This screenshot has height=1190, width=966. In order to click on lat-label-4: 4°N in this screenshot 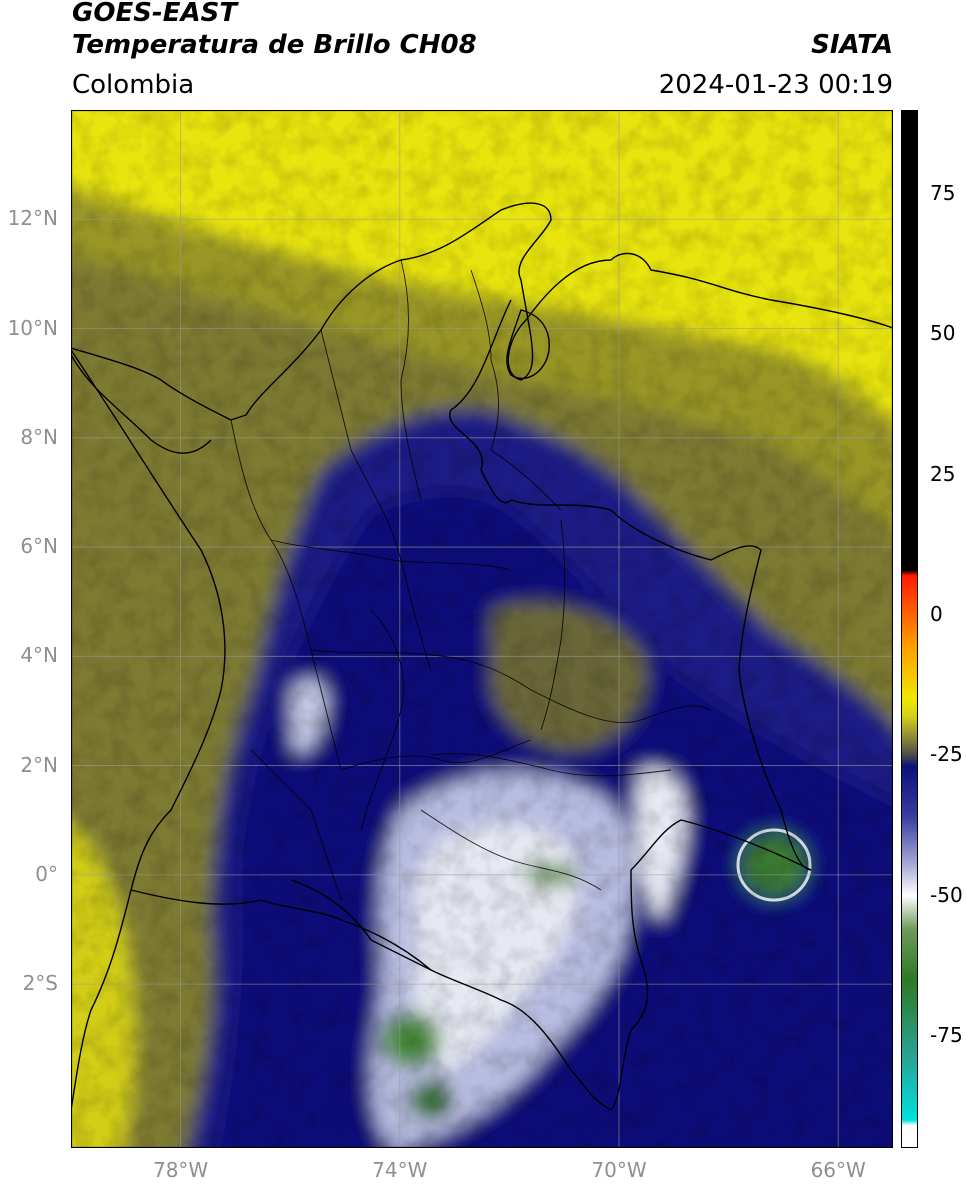, I will do `click(39, 655)`.